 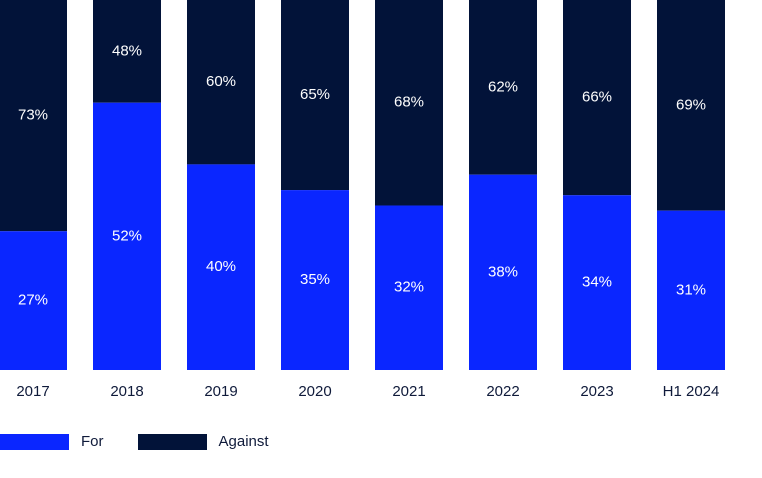 I want to click on data-label-against: 66%, so click(x=597, y=97).